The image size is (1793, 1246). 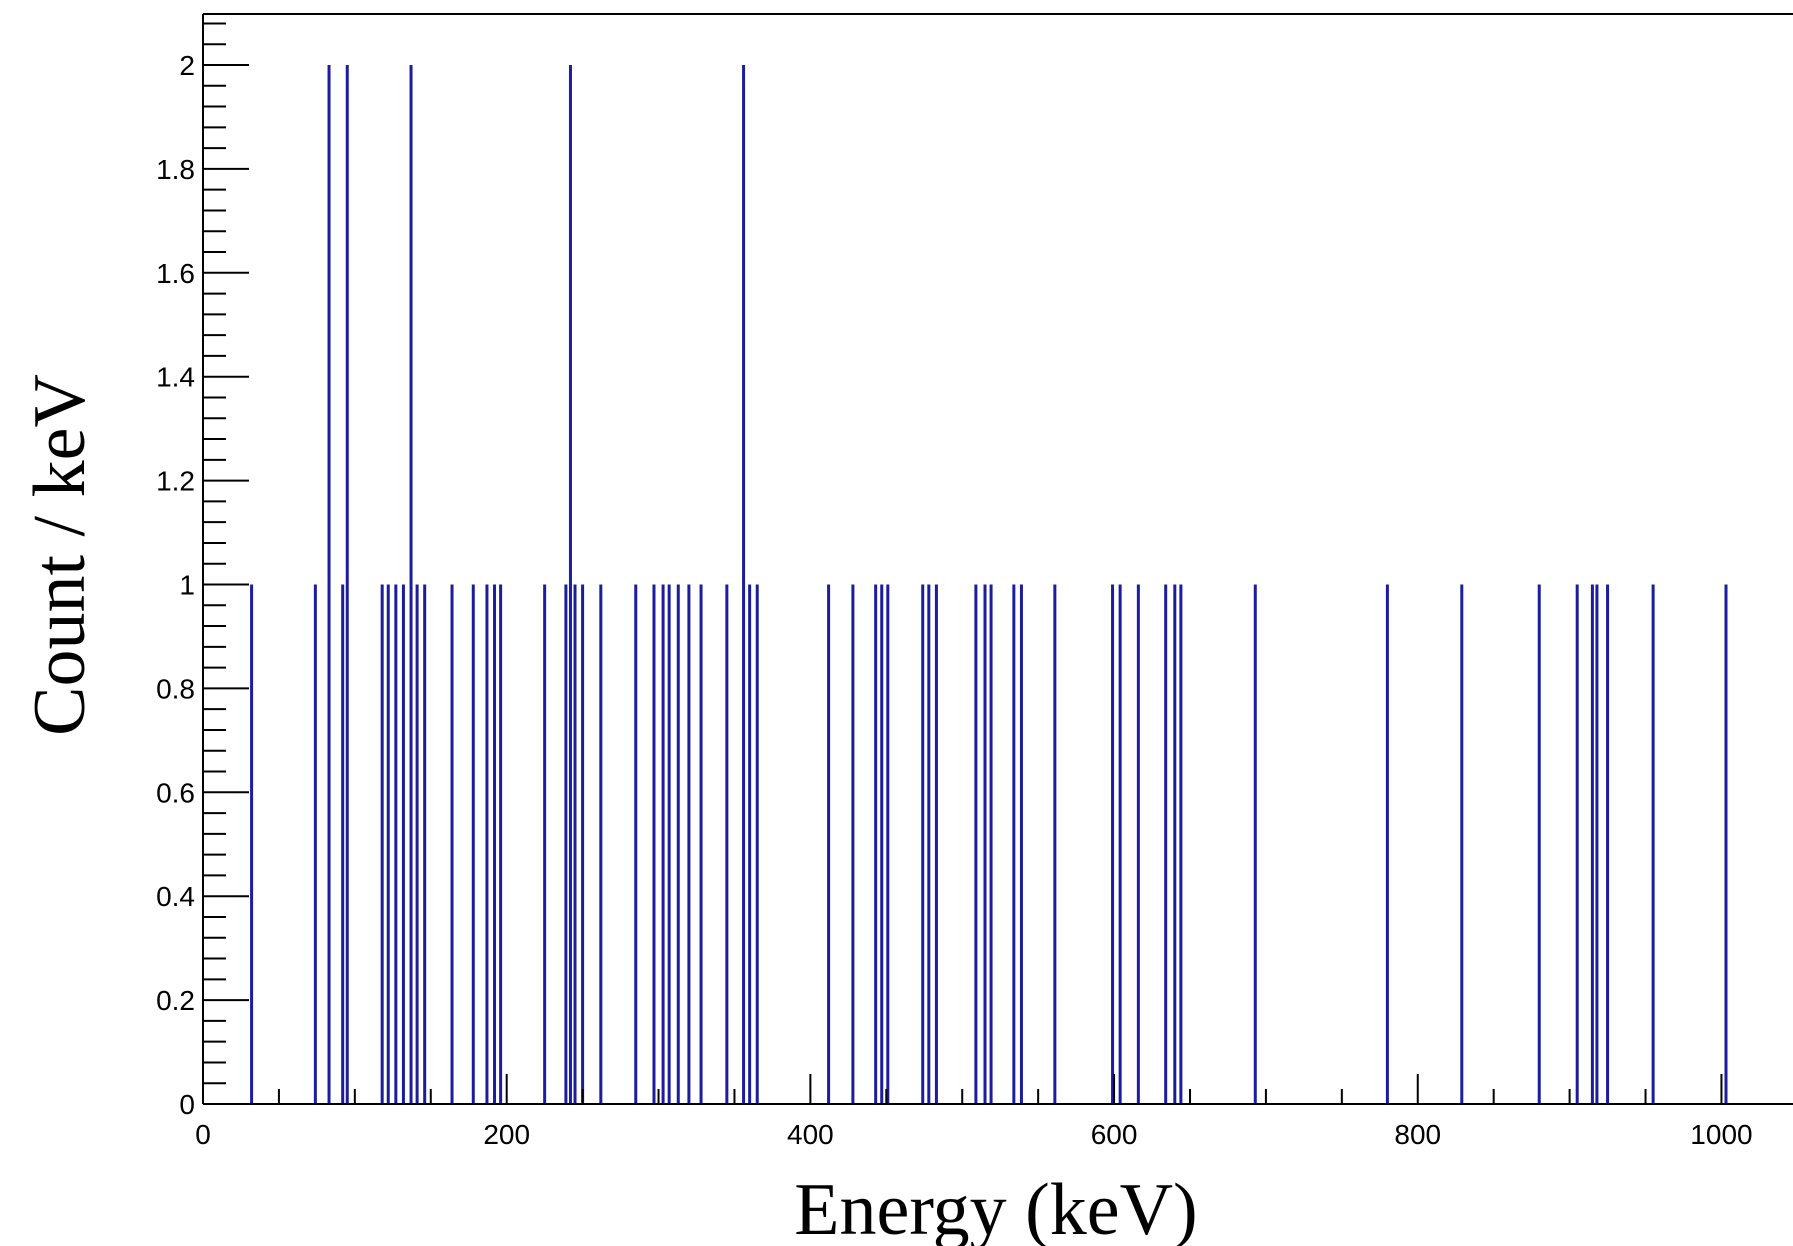 What do you see at coordinates (1721, 1134) in the screenshot?
I see `x-tick-label: 1000` at bounding box center [1721, 1134].